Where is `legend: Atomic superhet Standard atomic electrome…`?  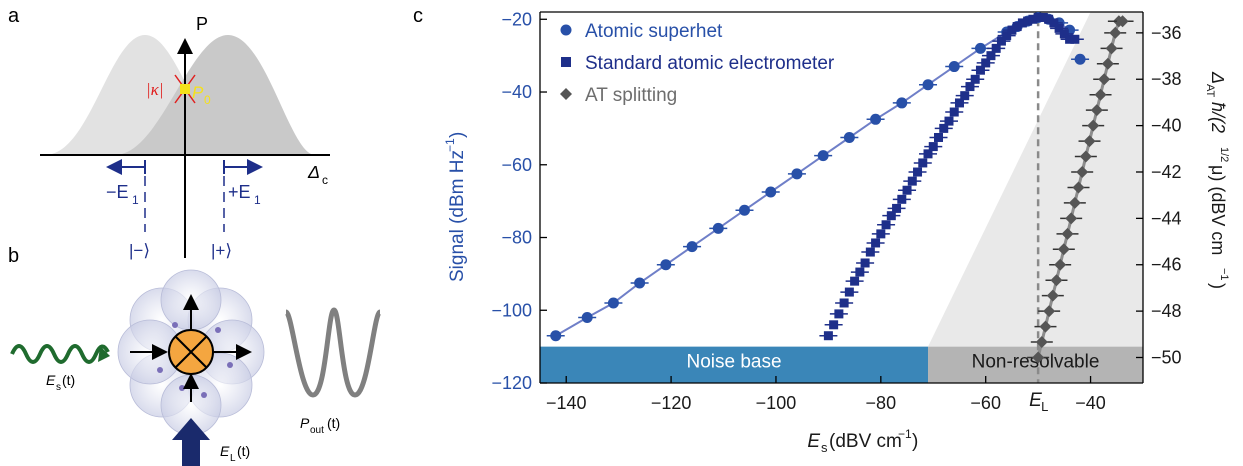
legend: Atomic superhet Standard atomic electrome… is located at coordinates (697, 63).